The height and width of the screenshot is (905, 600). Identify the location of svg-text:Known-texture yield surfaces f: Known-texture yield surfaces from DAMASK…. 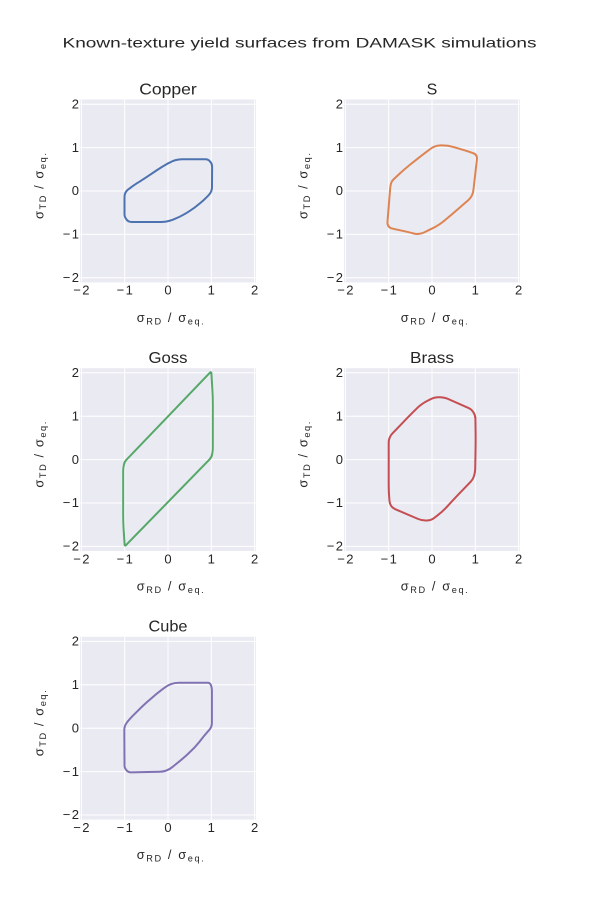
(300, 42).